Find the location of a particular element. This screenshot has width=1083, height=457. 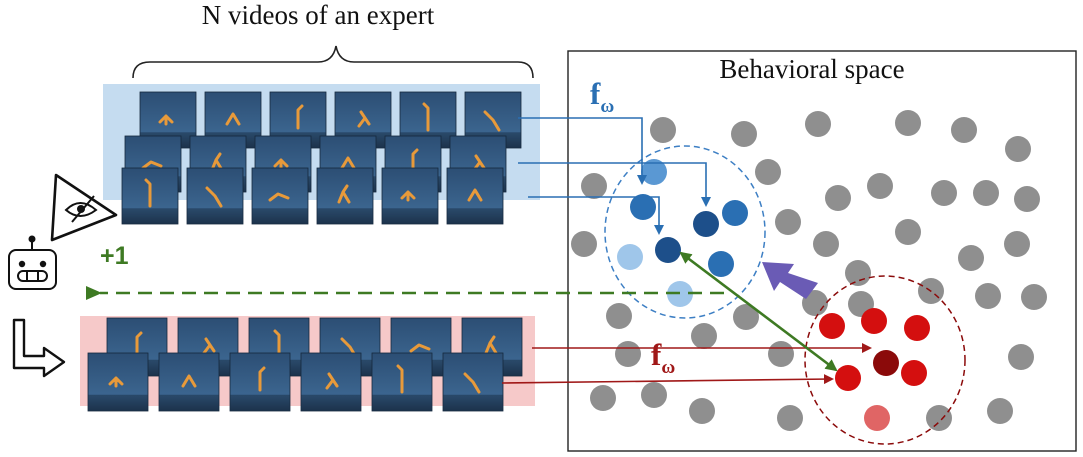

loop-arrow-icon is located at coordinates (39, 348).